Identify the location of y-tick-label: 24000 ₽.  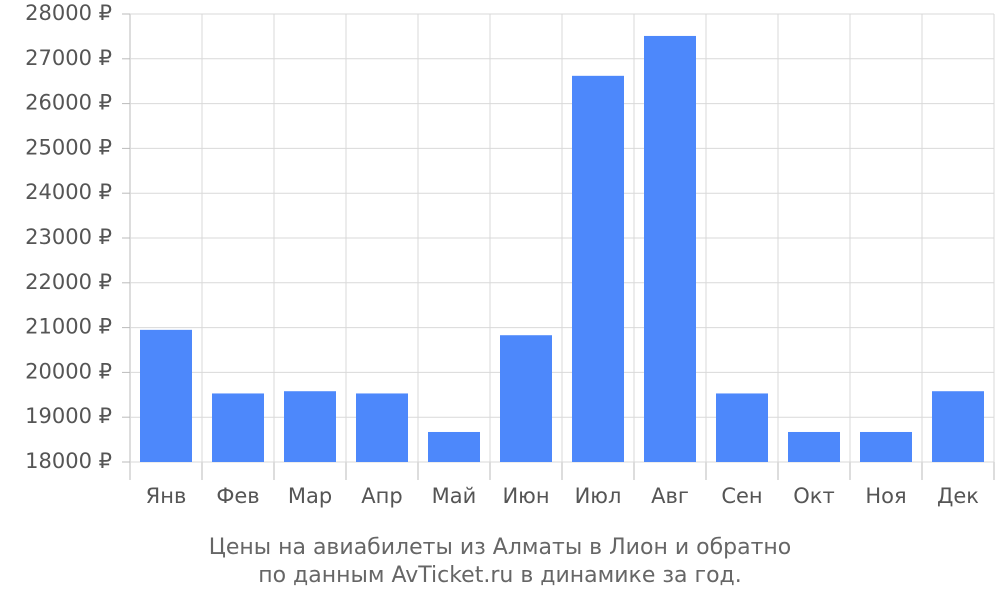
(68, 192).